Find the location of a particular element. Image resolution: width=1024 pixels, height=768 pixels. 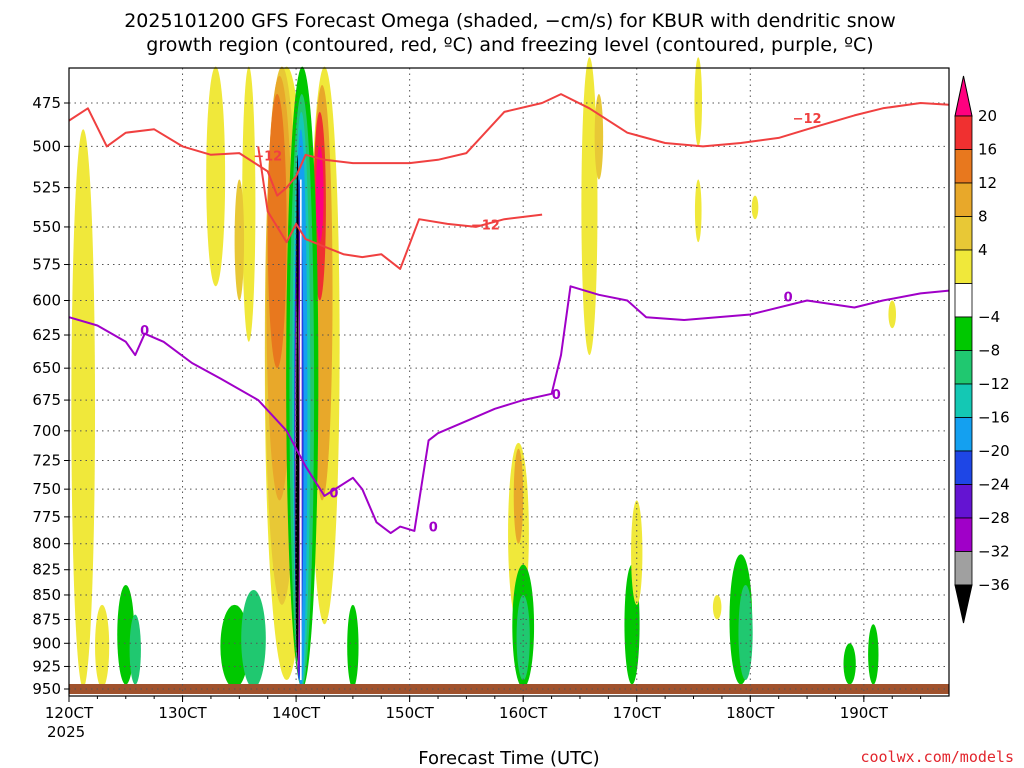

x-tick-label-170CT: 170CT is located at coordinates (637, 713).